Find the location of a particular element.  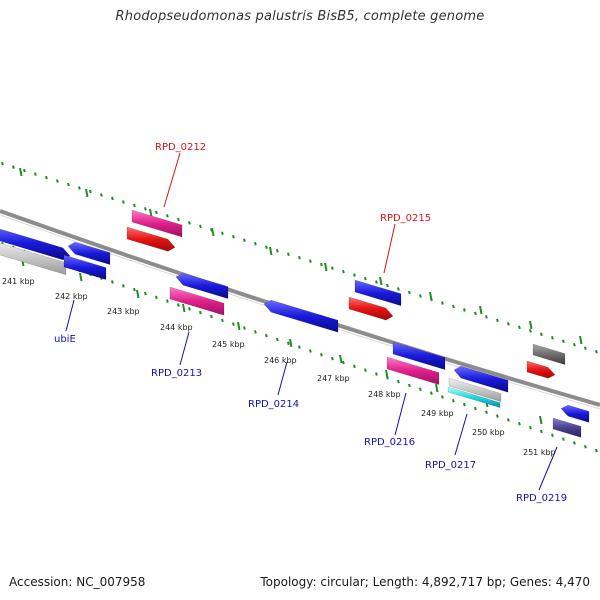

scale-label: 249 kbp is located at coordinates (437, 413).